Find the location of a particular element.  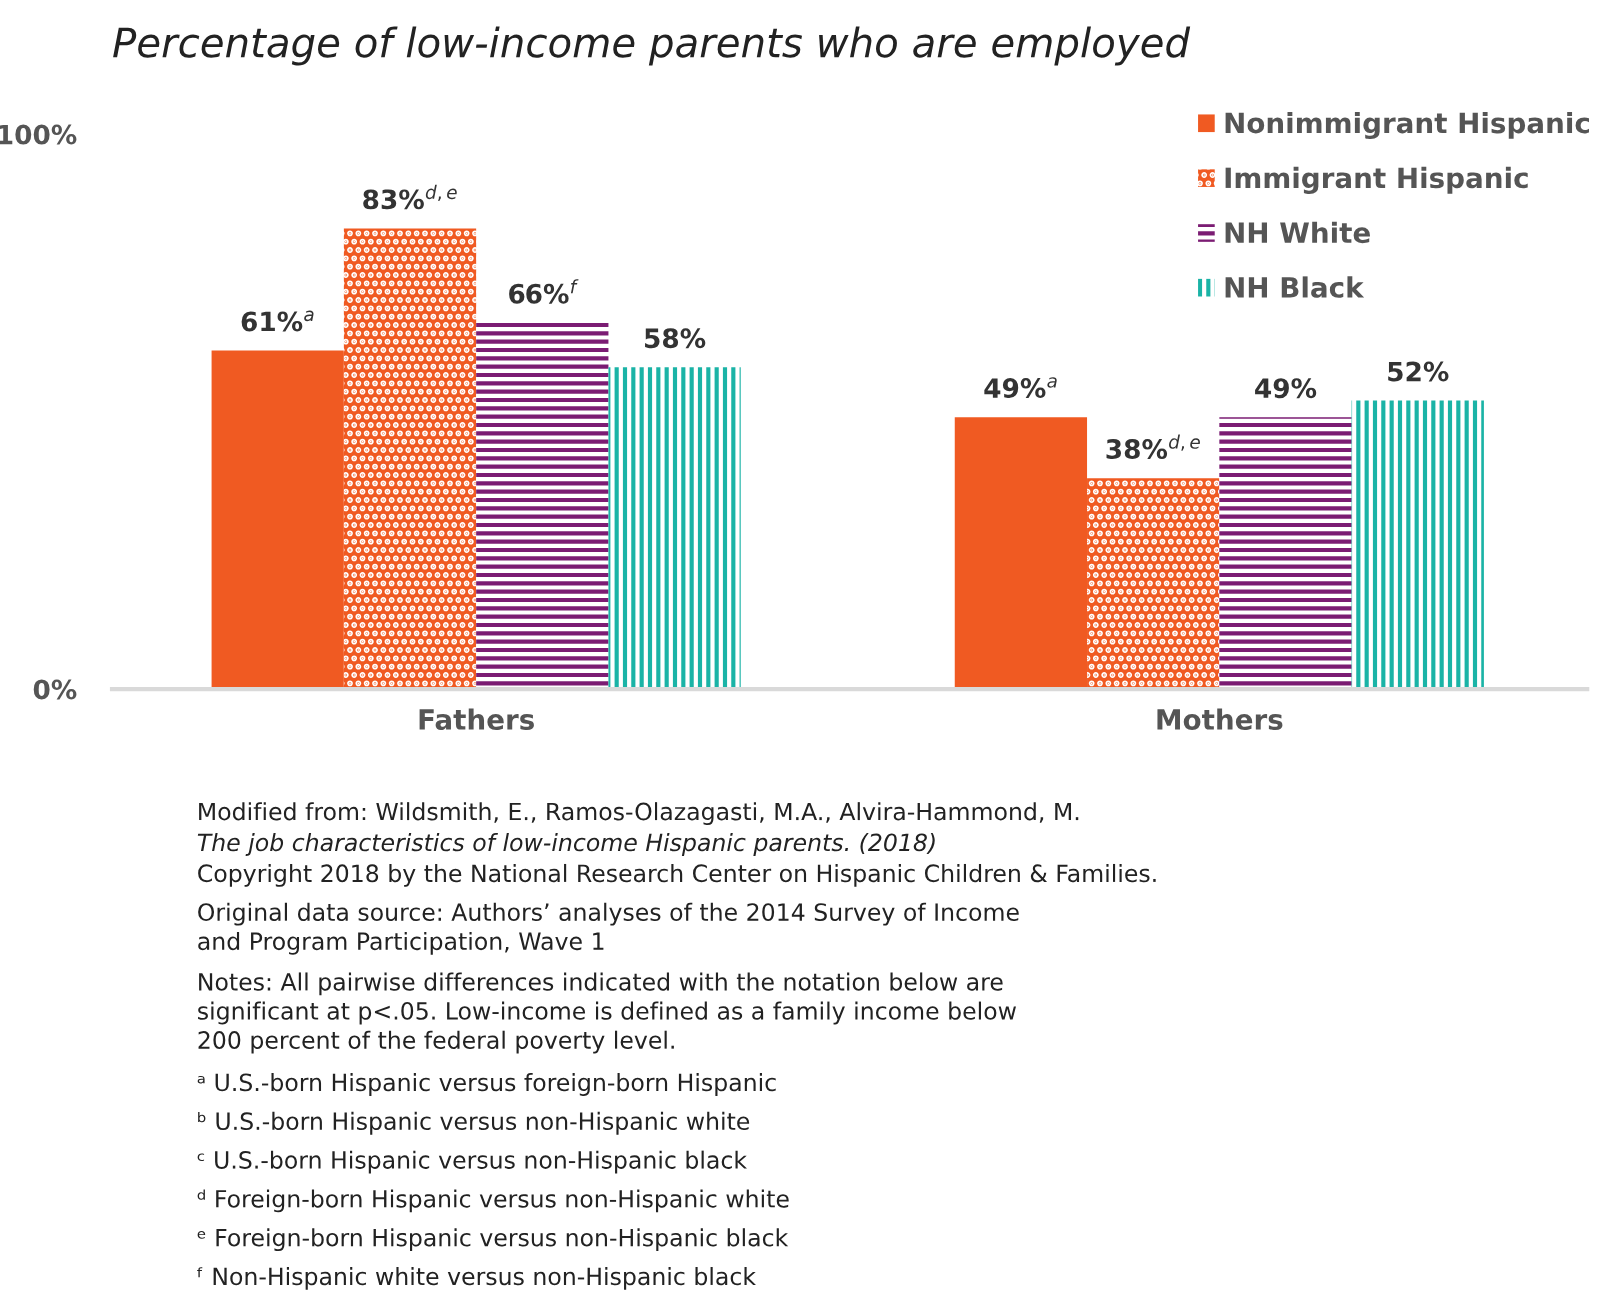

text: ᵉ Foreign-born Hispanic versus non-Hispanic black is located at coordinates (493, 1240).